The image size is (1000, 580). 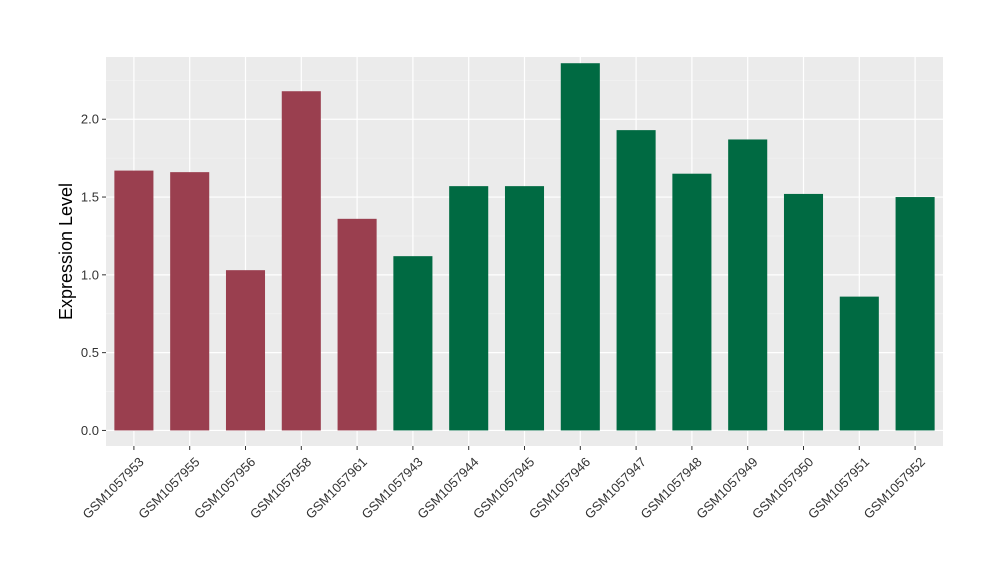 I want to click on bar-gsm1057944, so click(x=469, y=308).